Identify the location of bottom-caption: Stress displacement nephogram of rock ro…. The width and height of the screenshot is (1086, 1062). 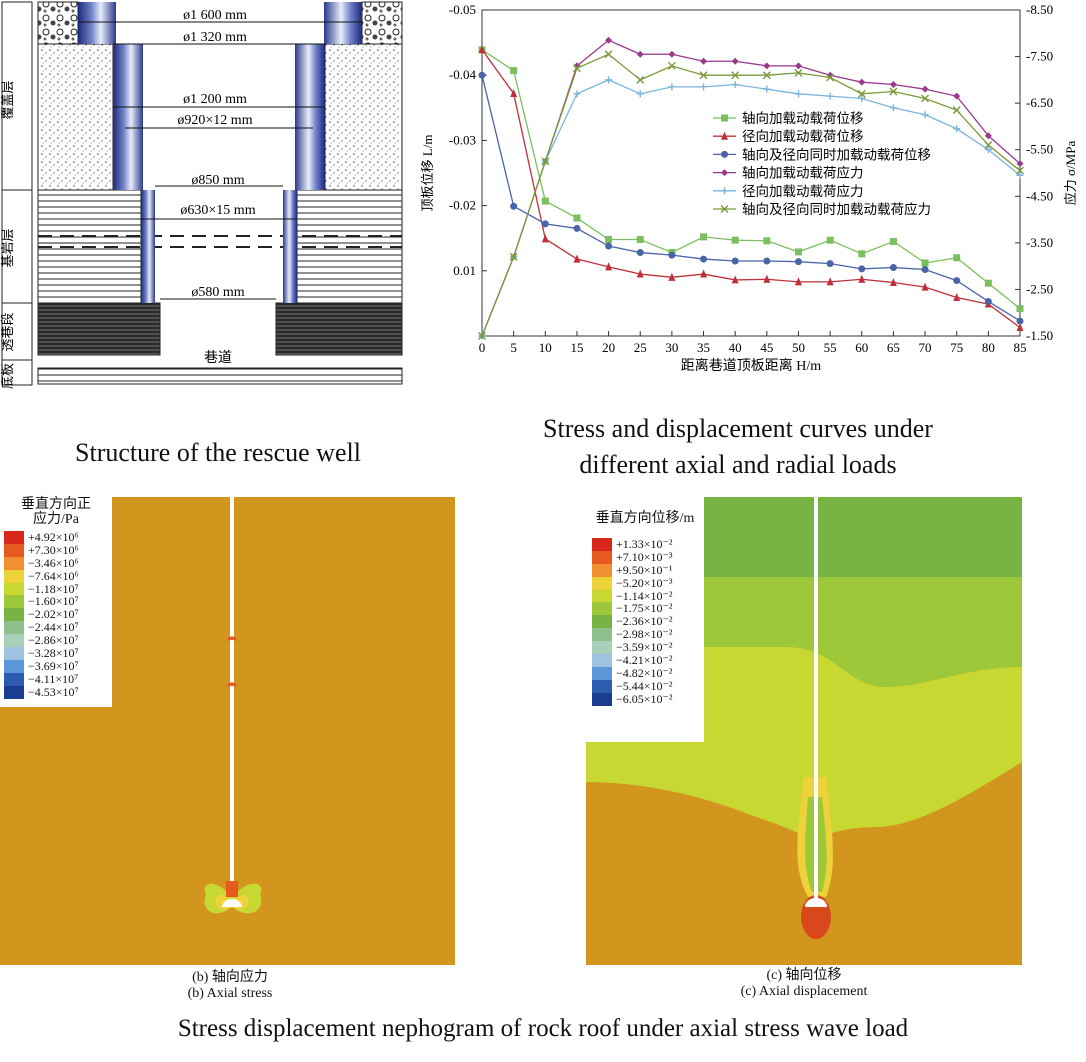
(543, 1028).